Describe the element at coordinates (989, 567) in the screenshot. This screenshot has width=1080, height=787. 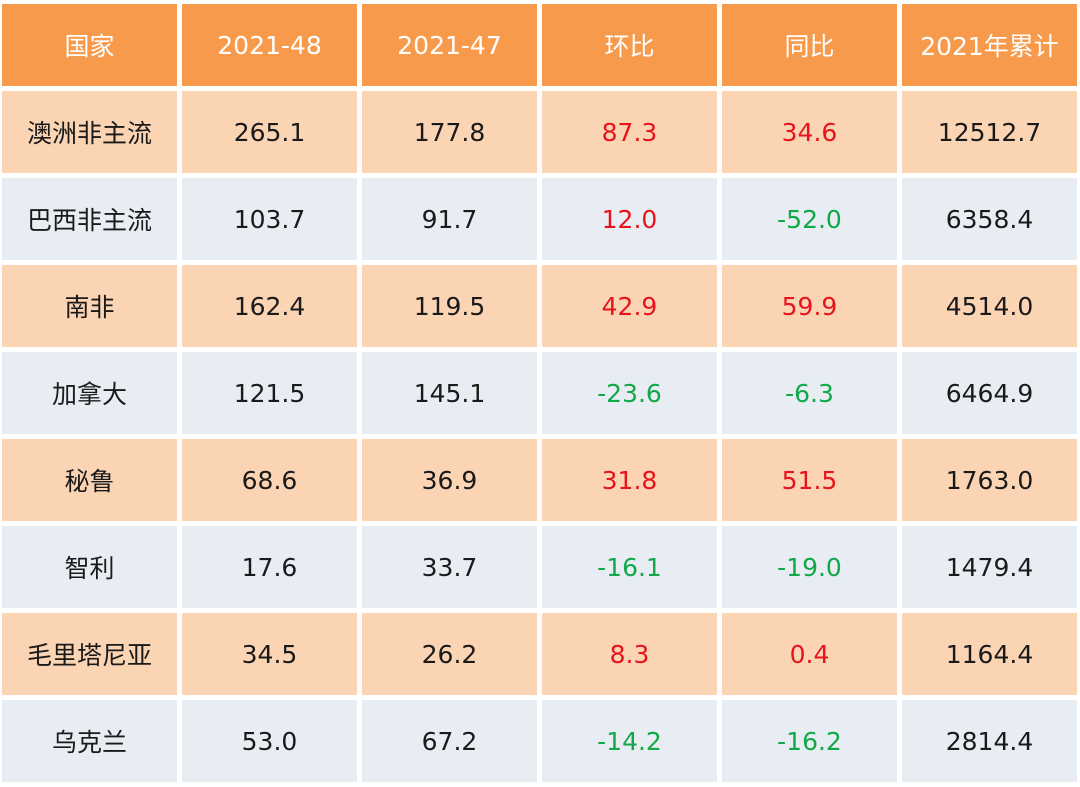
I see `cell-r6-ytd: 1479.4` at that location.